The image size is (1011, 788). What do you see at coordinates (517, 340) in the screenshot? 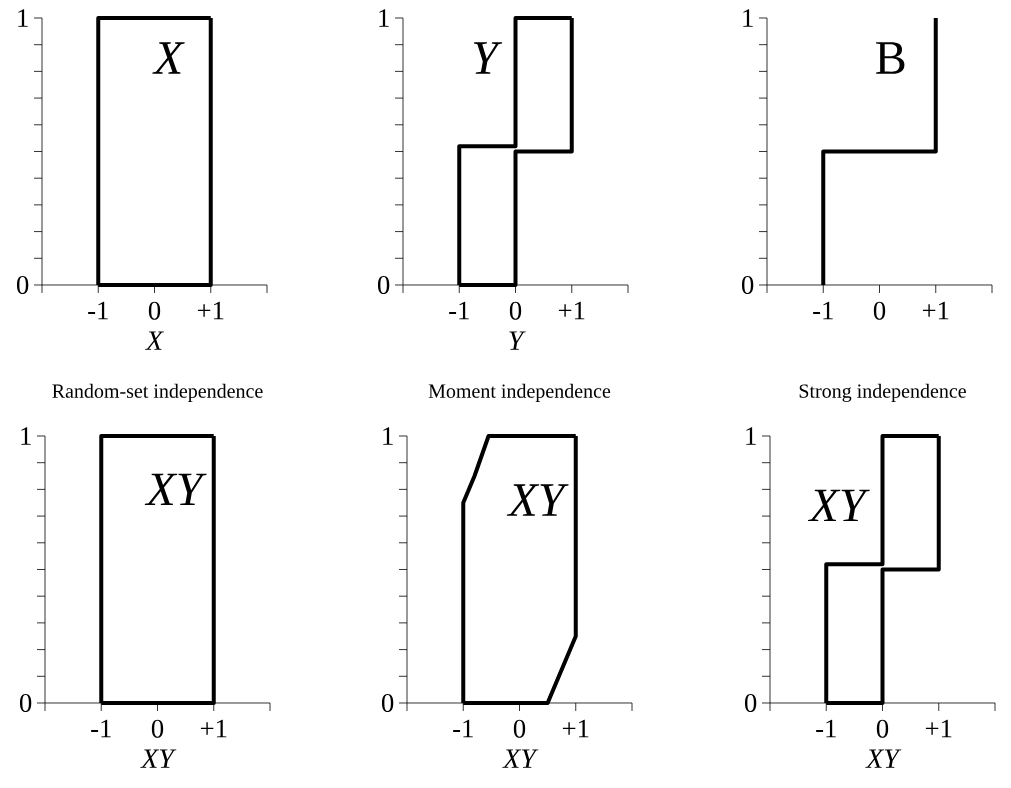
I see `x-axis-title: Y` at bounding box center [517, 340].